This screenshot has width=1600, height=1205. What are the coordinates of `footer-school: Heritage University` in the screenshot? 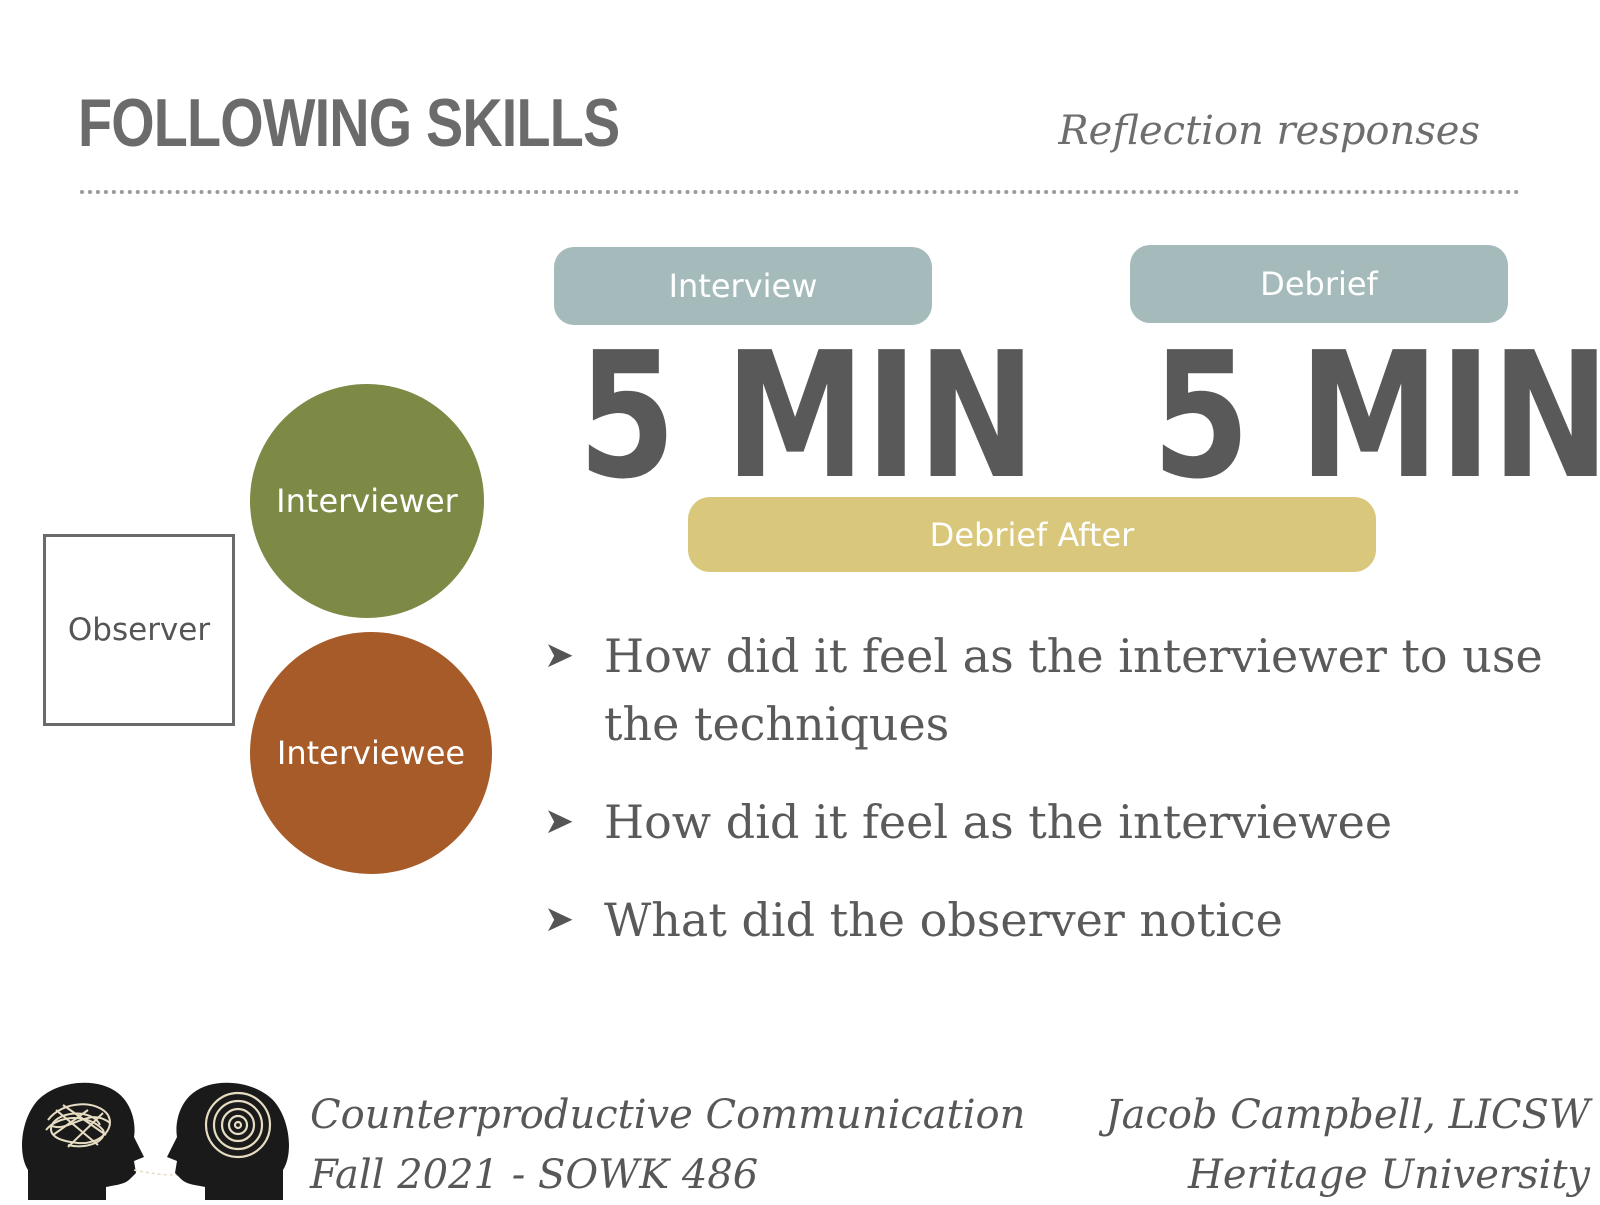 It's located at (1388, 1175).